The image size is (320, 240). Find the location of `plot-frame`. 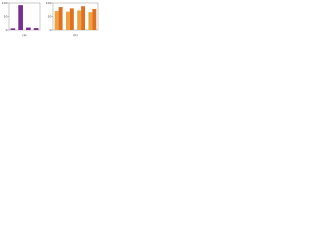

plot-frame is located at coordinates (24, 16).